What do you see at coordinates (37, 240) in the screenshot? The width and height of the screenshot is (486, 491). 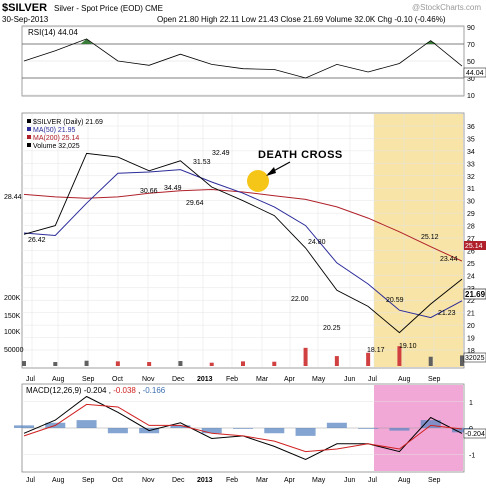 I see `price-annotation: 26.42` at bounding box center [37, 240].